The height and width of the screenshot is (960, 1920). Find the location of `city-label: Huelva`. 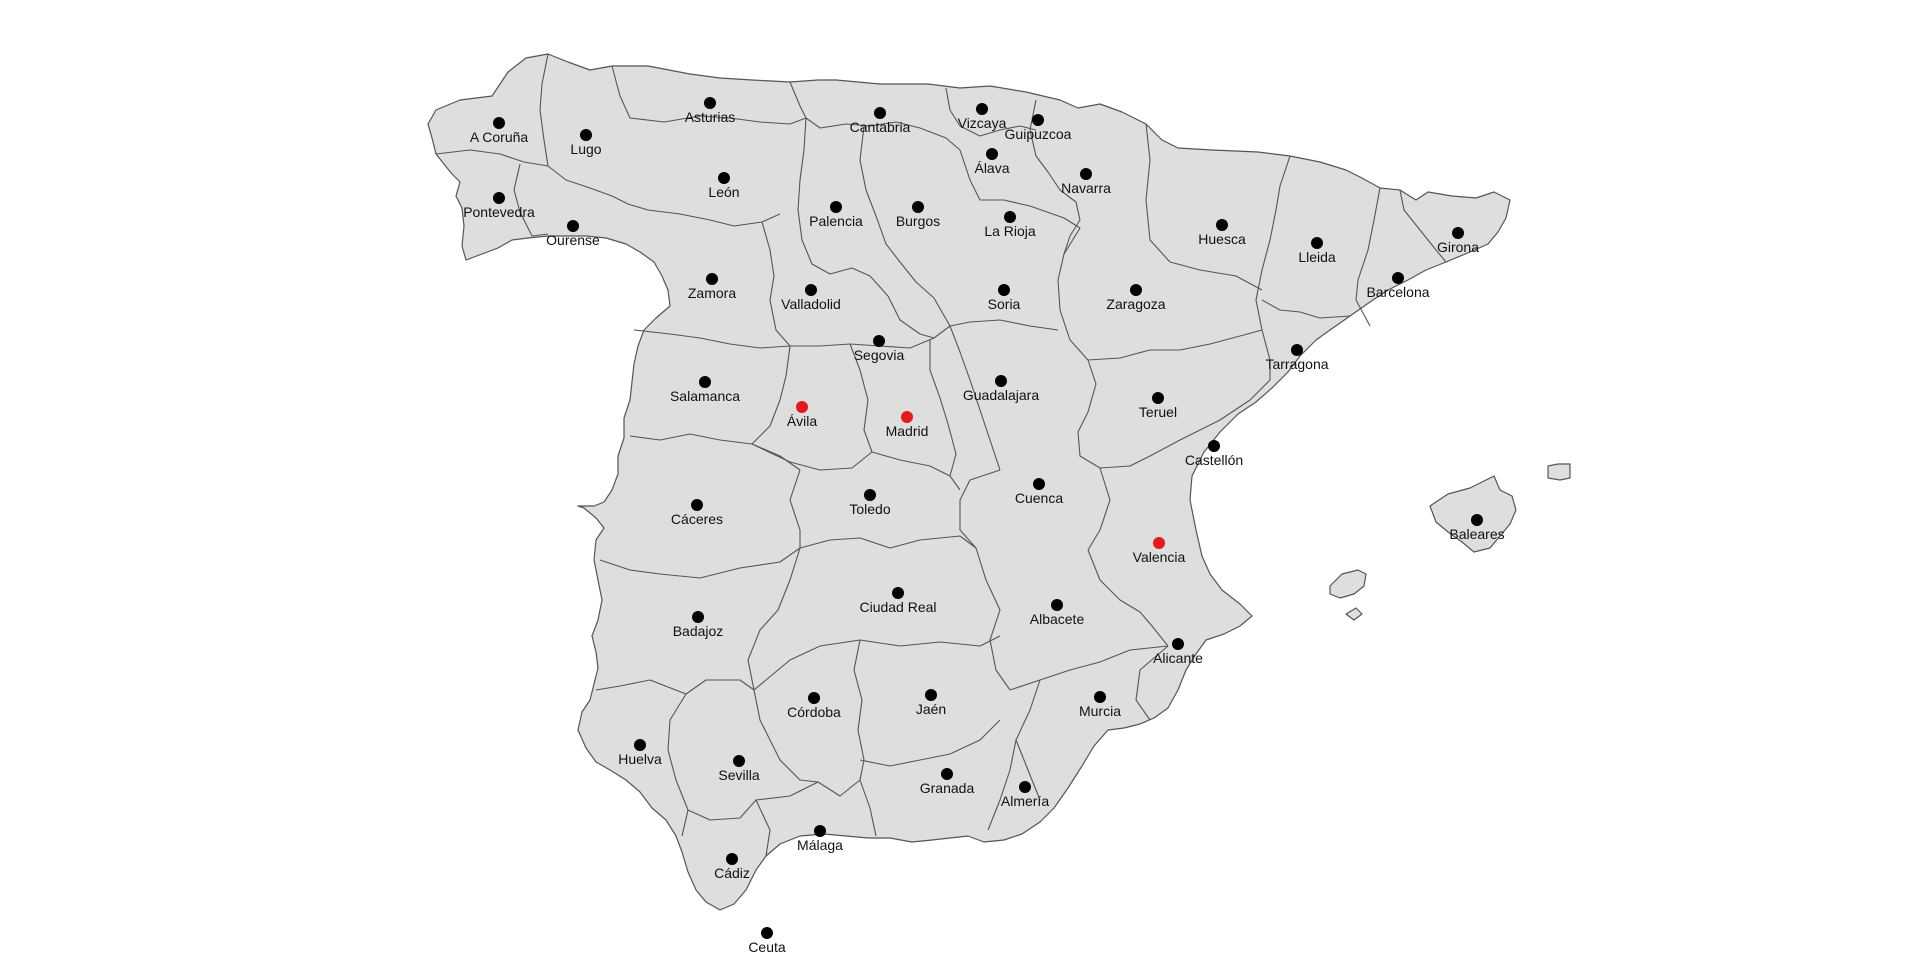

city-label: Huelva is located at coordinates (640, 759).